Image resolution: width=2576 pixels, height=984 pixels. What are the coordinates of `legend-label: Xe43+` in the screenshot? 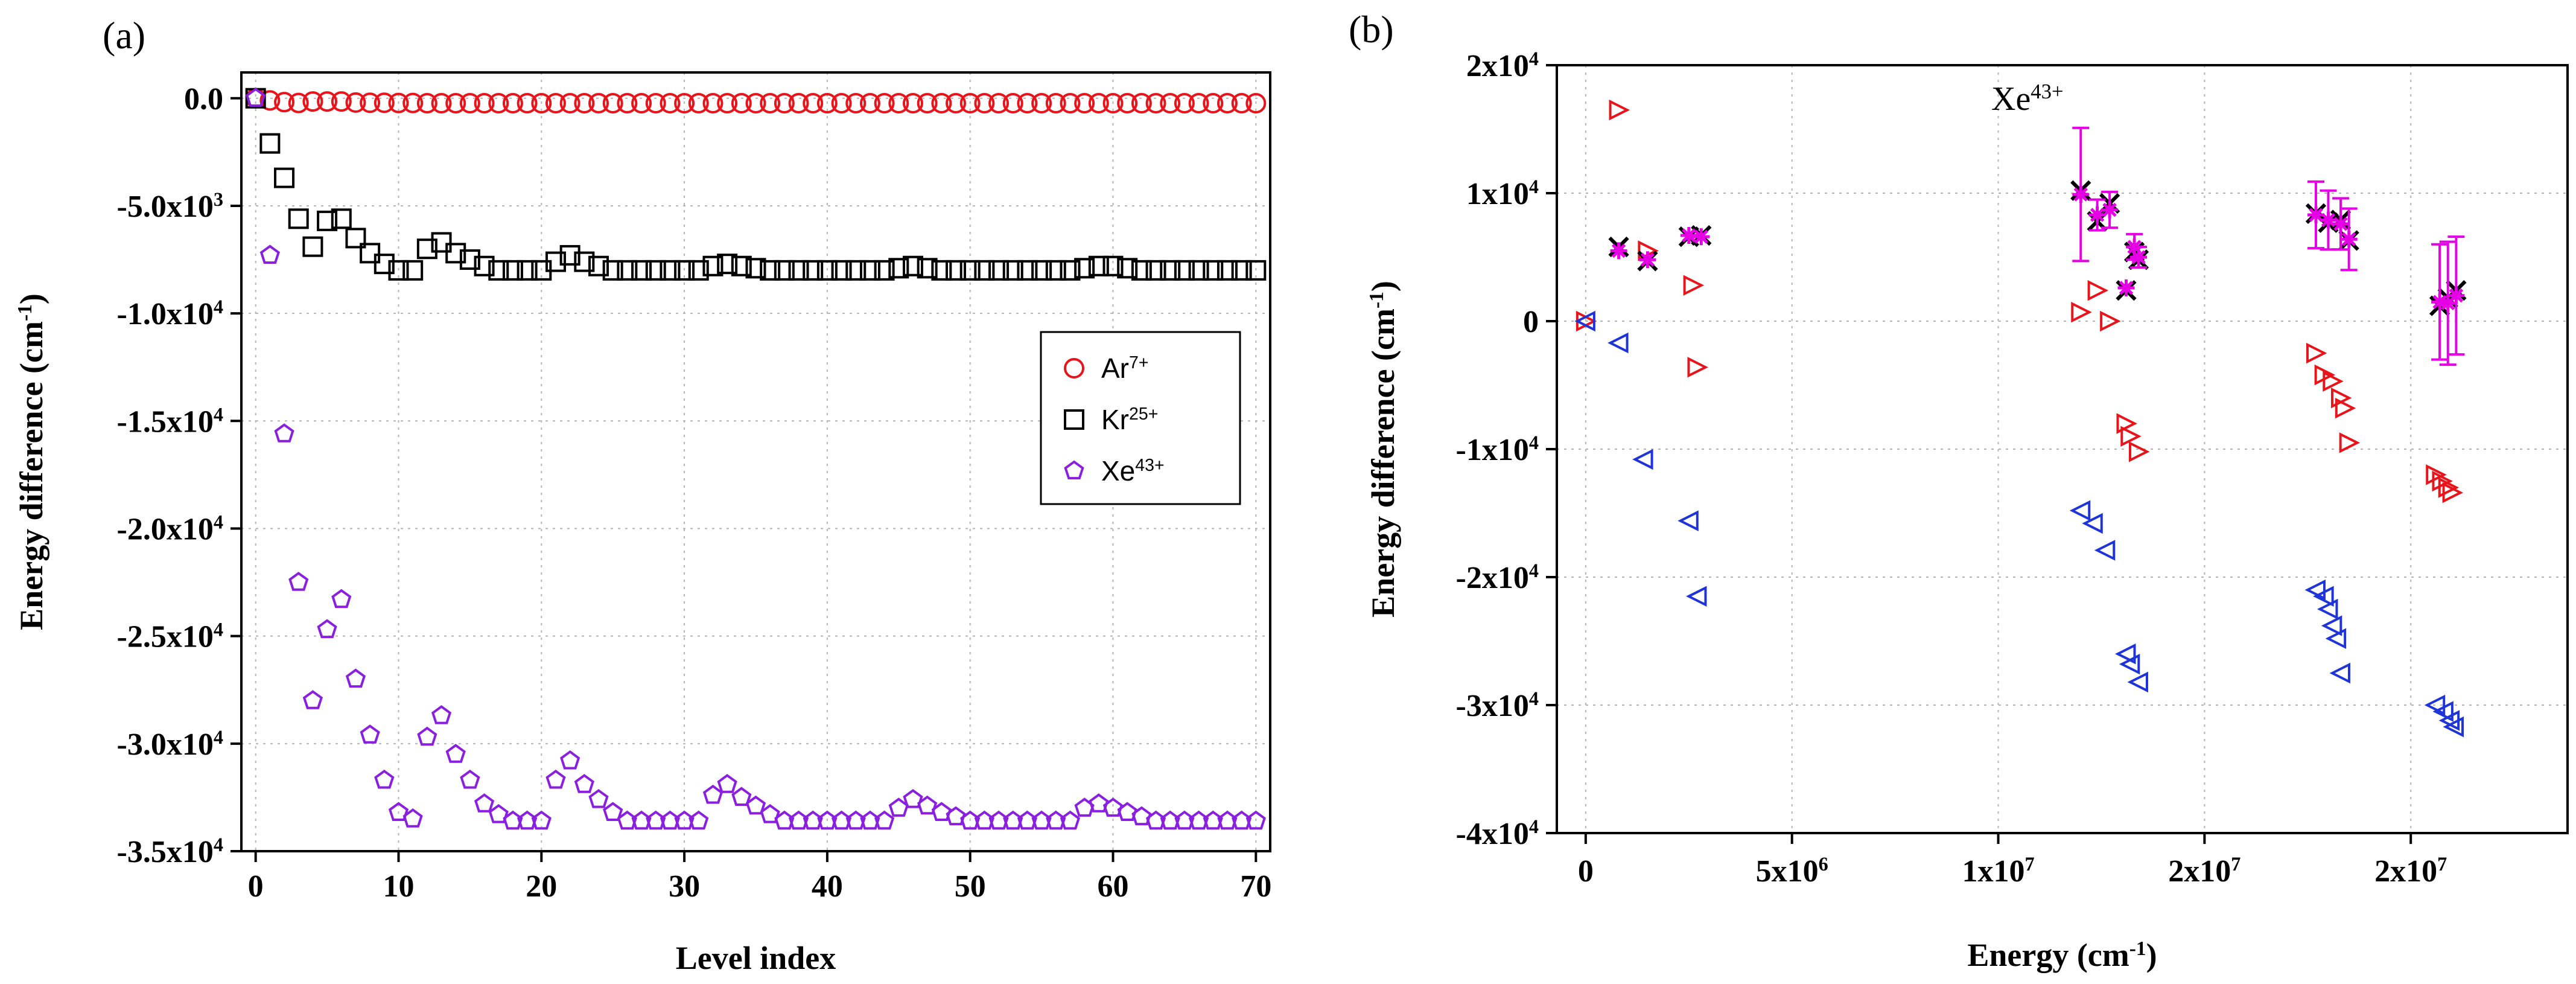 It's located at (1133, 471).